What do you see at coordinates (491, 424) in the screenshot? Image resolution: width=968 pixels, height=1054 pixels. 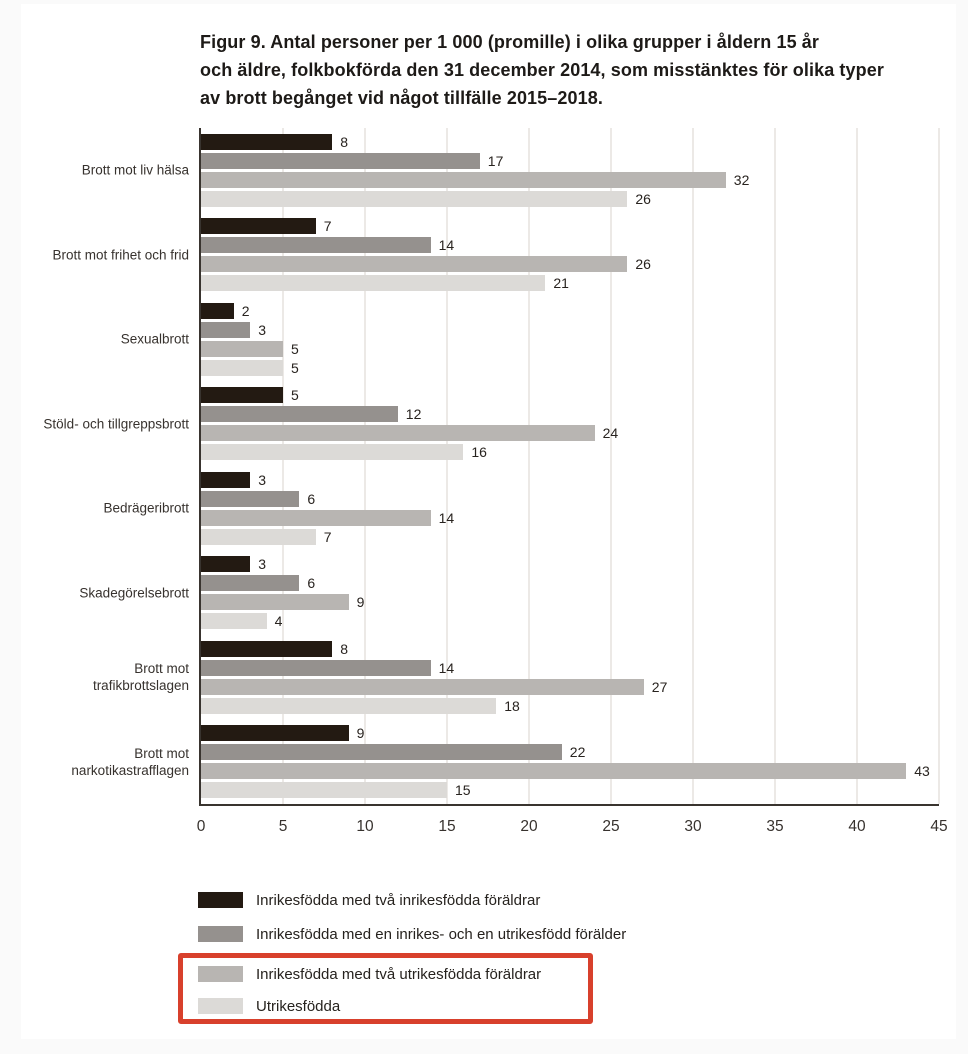 I see `chart-category-row: Stöld- och tillgreppsbrott 5 12 24 16` at bounding box center [491, 424].